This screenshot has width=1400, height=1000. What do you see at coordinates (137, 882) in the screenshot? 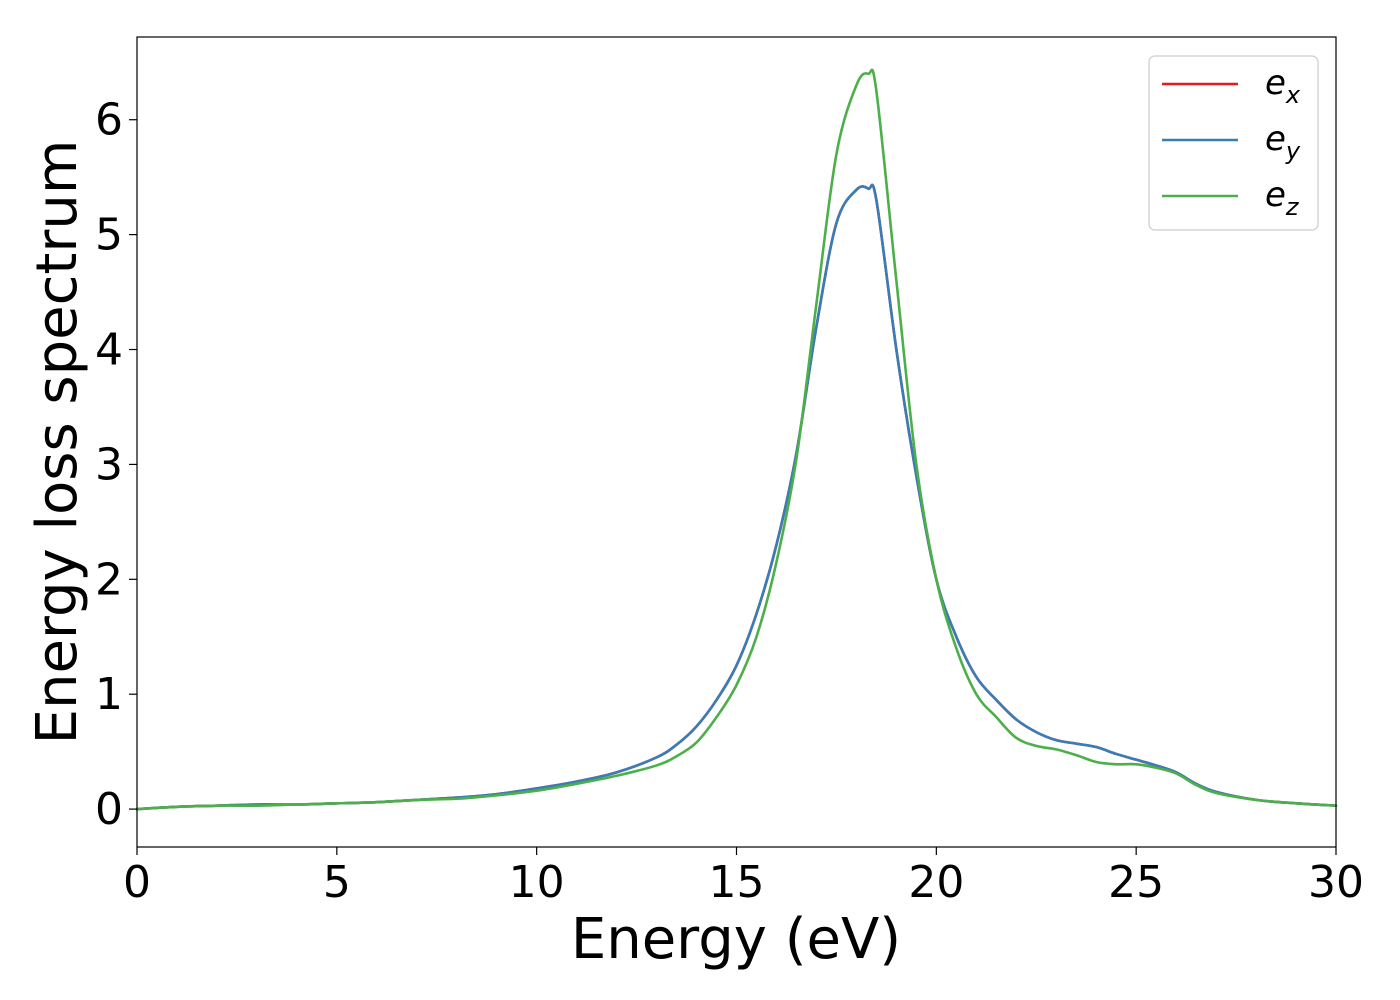
I see `x-tick-label: 0` at bounding box center [137, 882].